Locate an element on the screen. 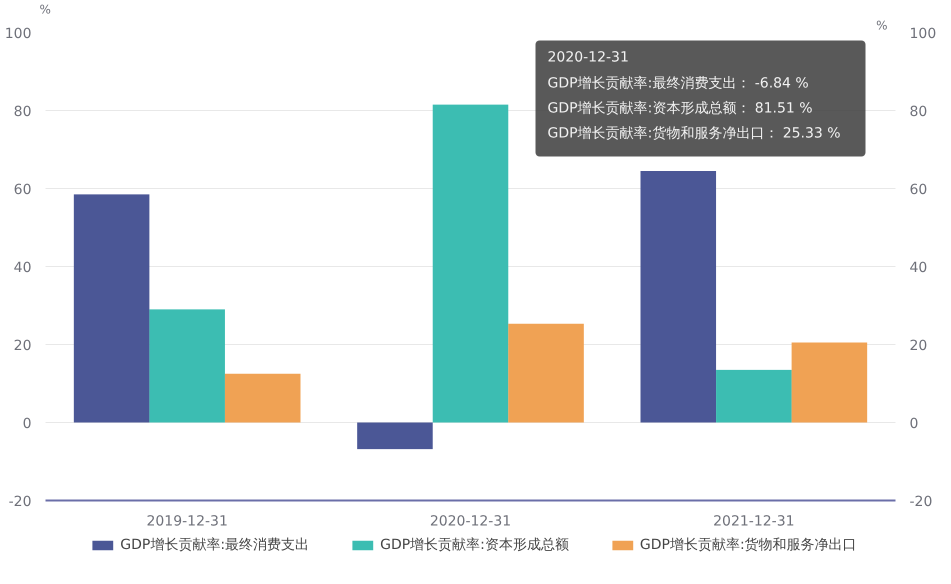 Image resolution: width=951 pixels, height=584 pixels. legend-label: GDP增长贡献率:资本形成总额 is located at coordinates (474, 545).